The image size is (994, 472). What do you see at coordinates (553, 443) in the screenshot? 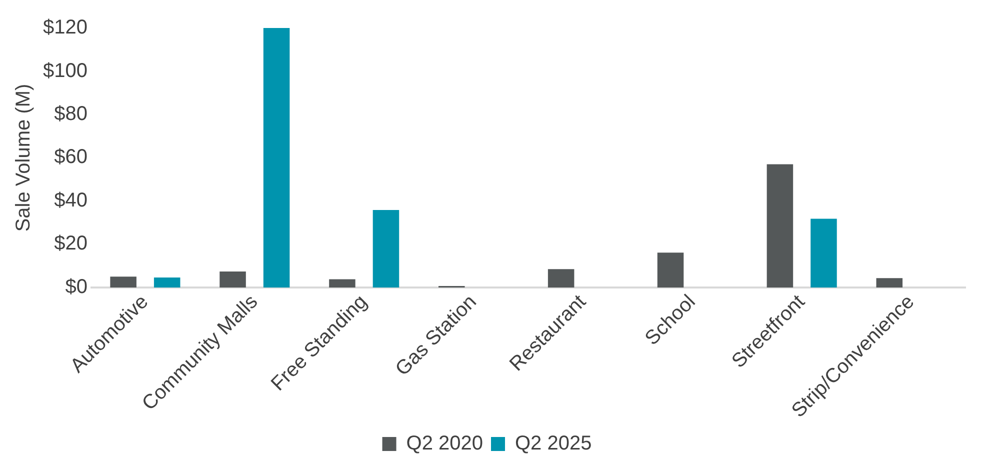
I see `legend-label: Q2 2025` at bounding box center [553, 443].